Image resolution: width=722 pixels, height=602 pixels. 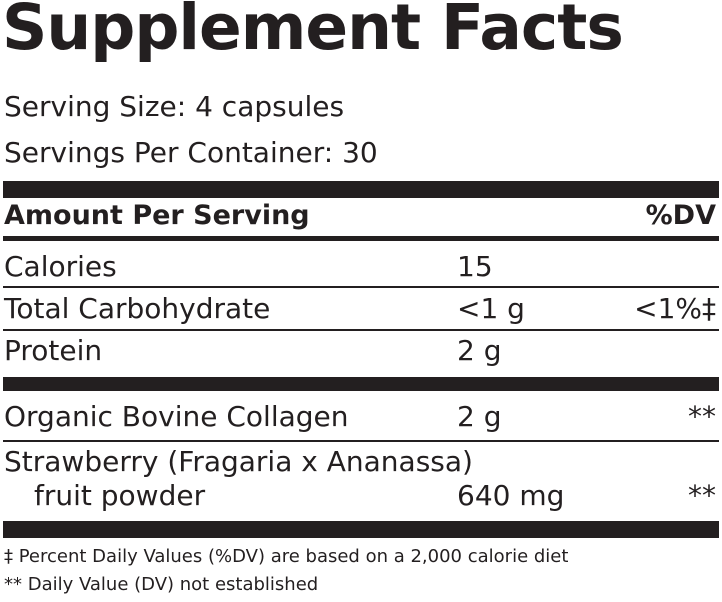 I want to click on column-header: Amount Per Serving, so click(x=157, y=215).